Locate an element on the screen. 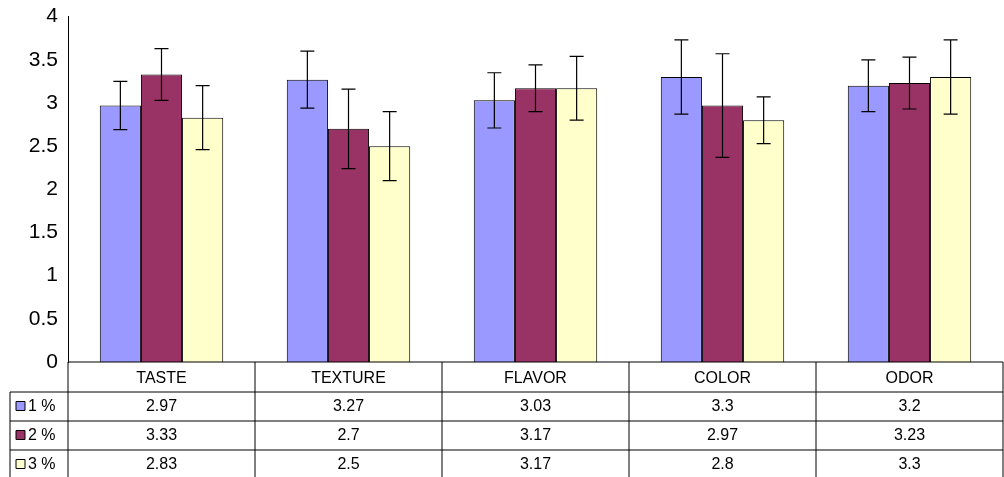 The image size is (1004, 477). x-tick-label: COLOR is located at coordinates (722, 378).